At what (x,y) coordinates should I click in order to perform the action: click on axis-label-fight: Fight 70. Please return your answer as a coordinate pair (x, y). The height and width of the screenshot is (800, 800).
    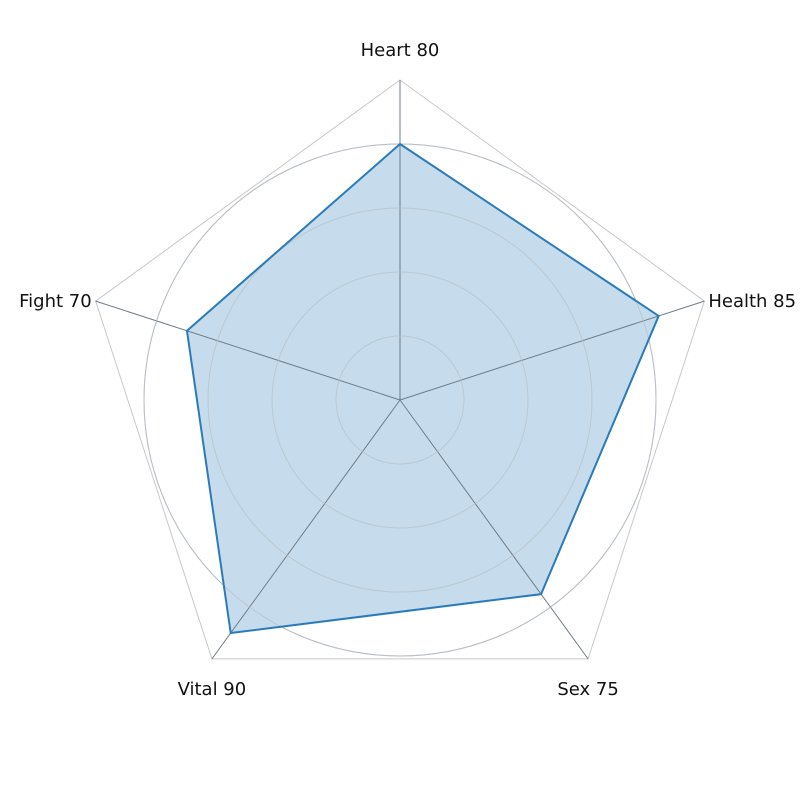
    Looking at the image, I should click on (55, 301).